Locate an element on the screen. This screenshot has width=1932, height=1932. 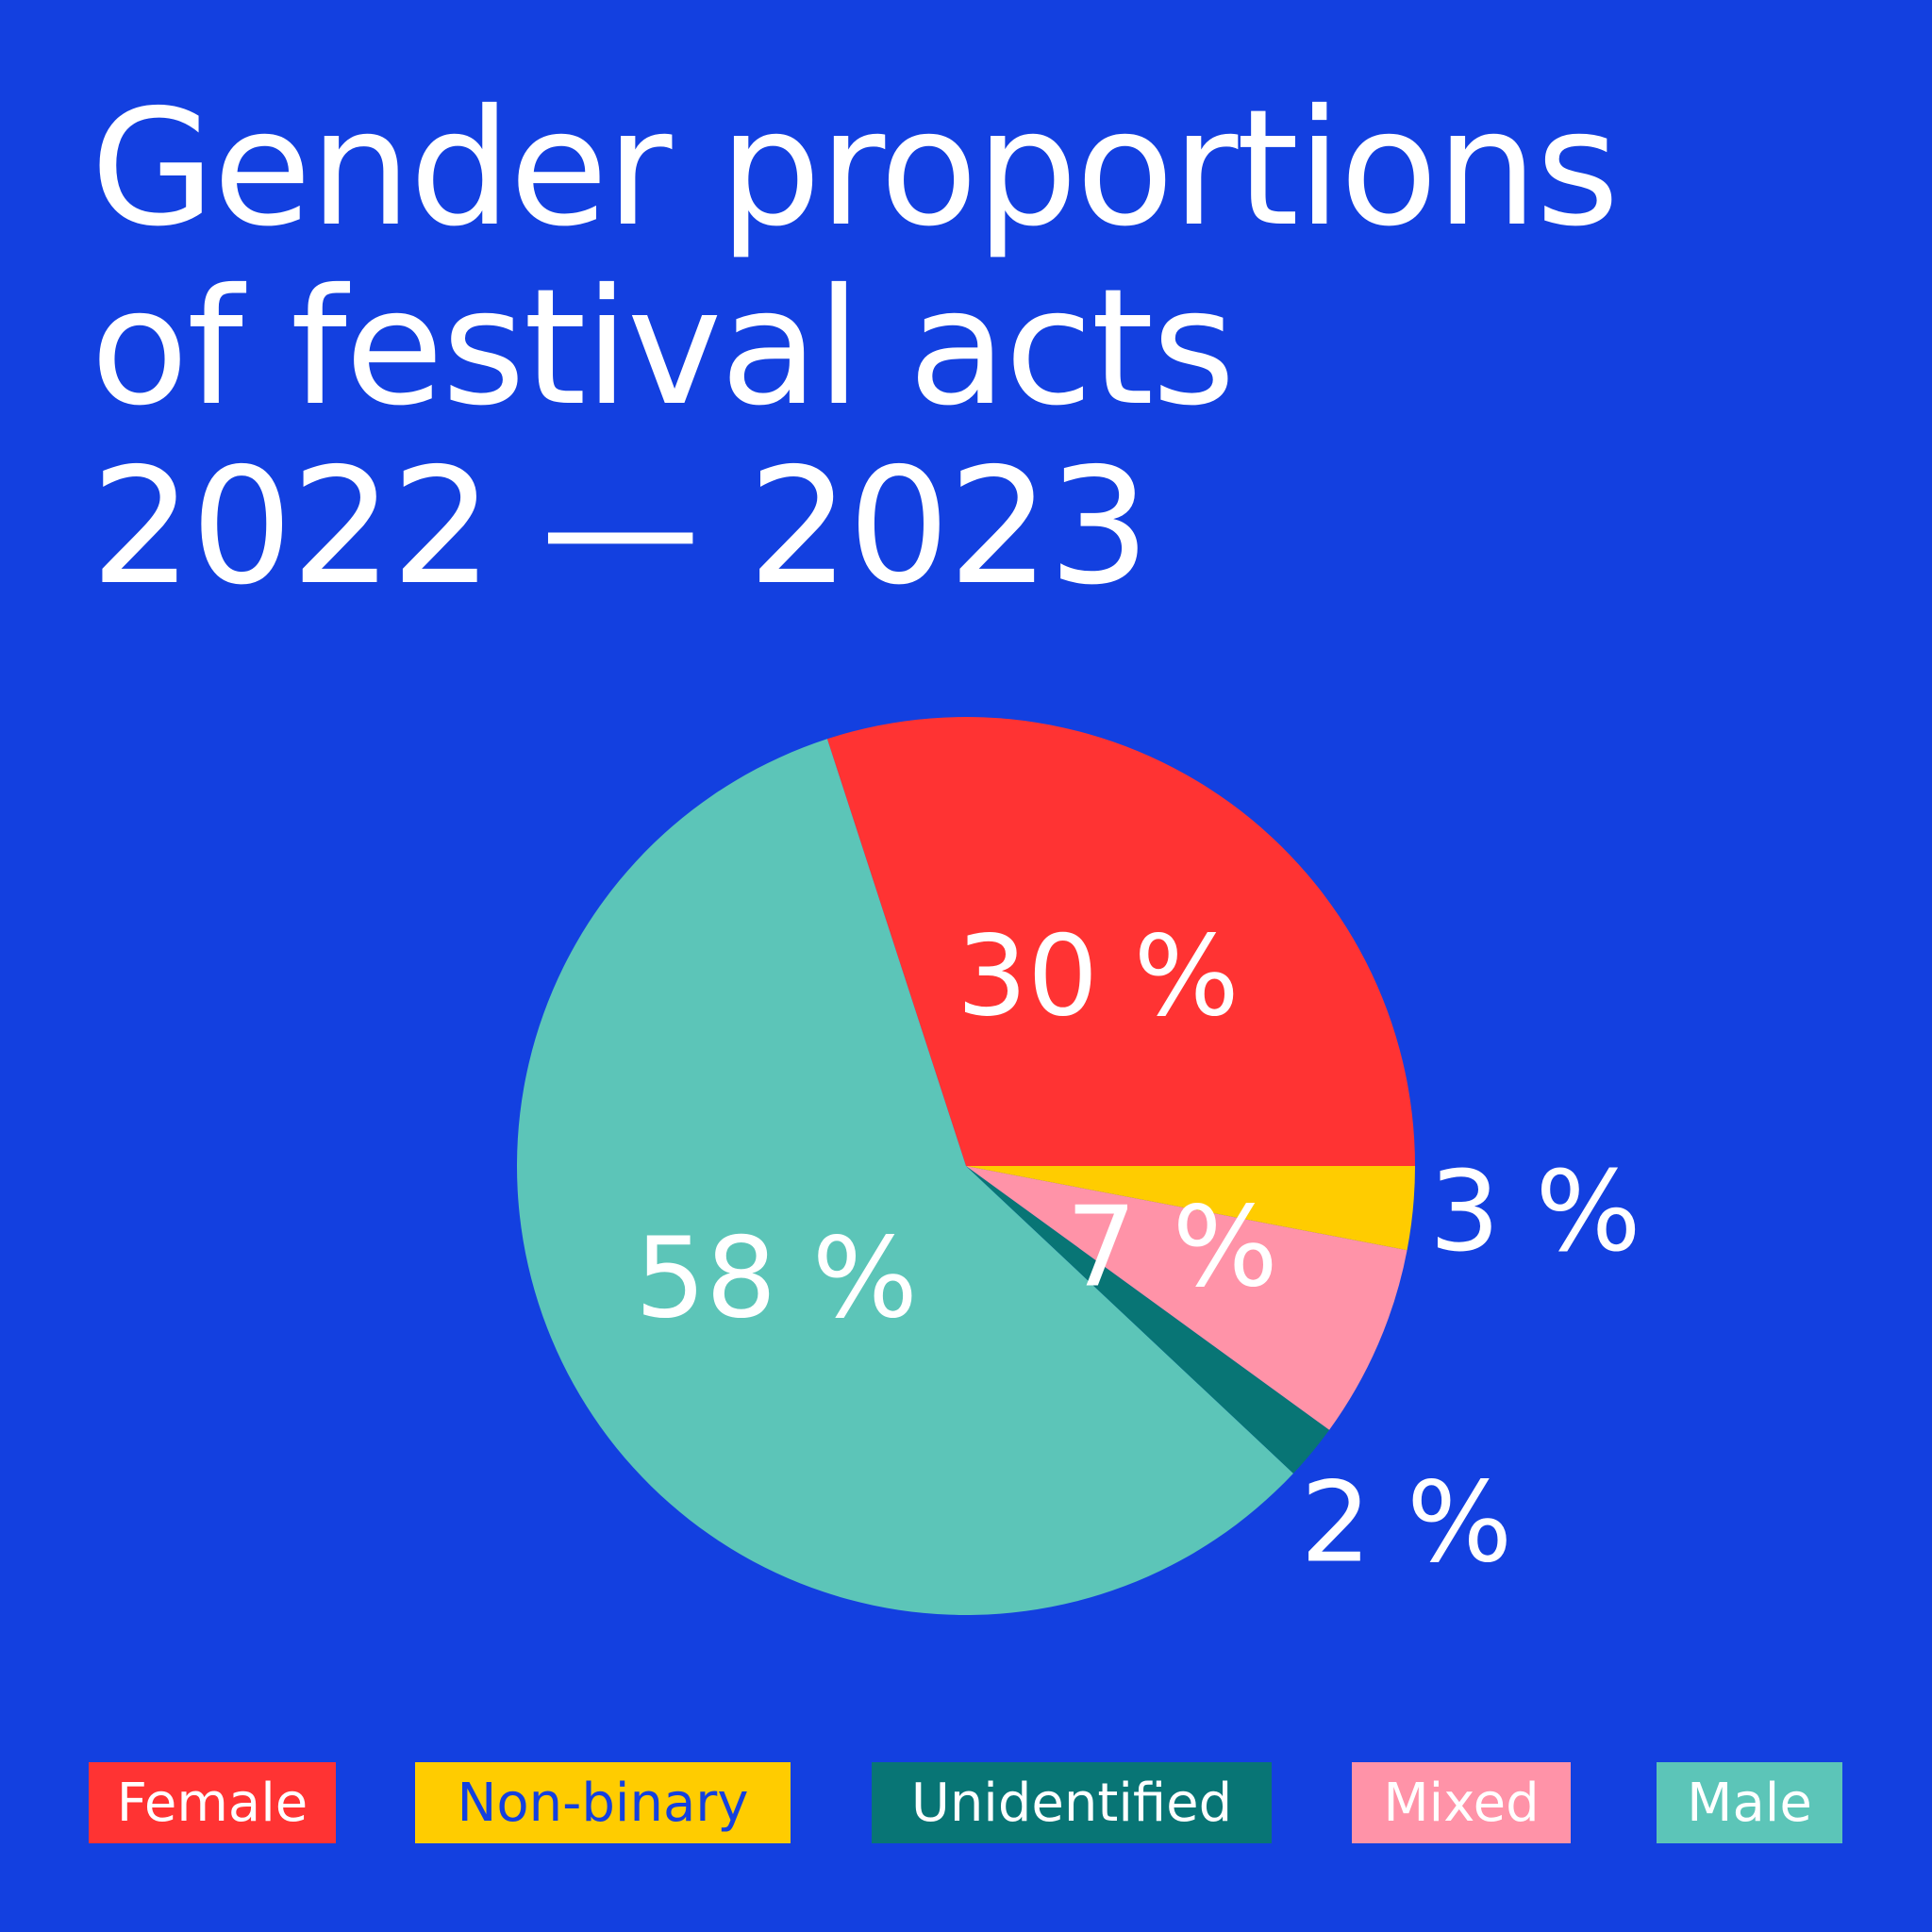
legend-item-female: Female is located at coordinates (213, 1802).